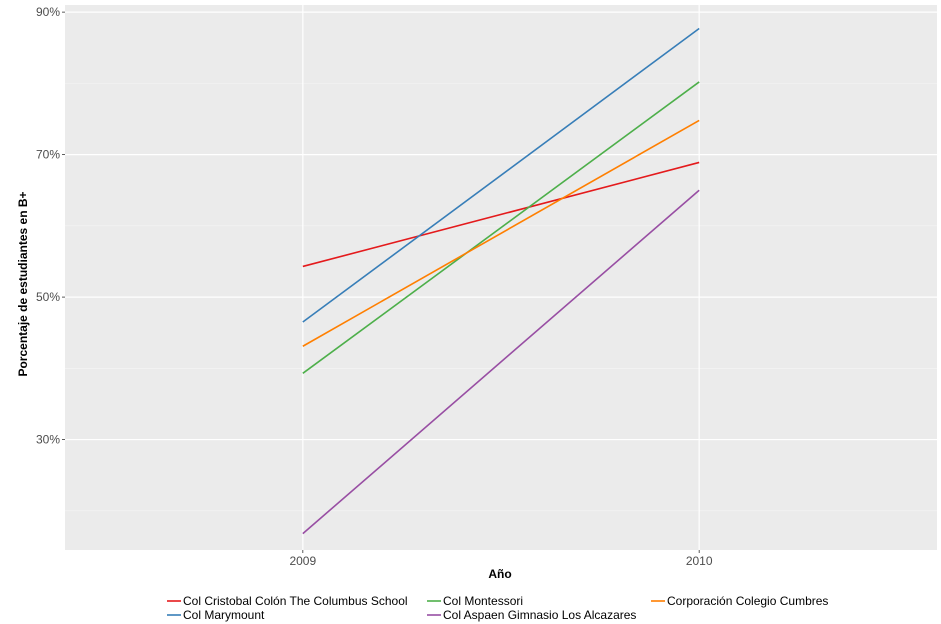 The height and width of the screenshot is (624, 941). Describe the element at coordinates (48, 297) in the screenshot. I see `y-tick-label: 50%` at that location.